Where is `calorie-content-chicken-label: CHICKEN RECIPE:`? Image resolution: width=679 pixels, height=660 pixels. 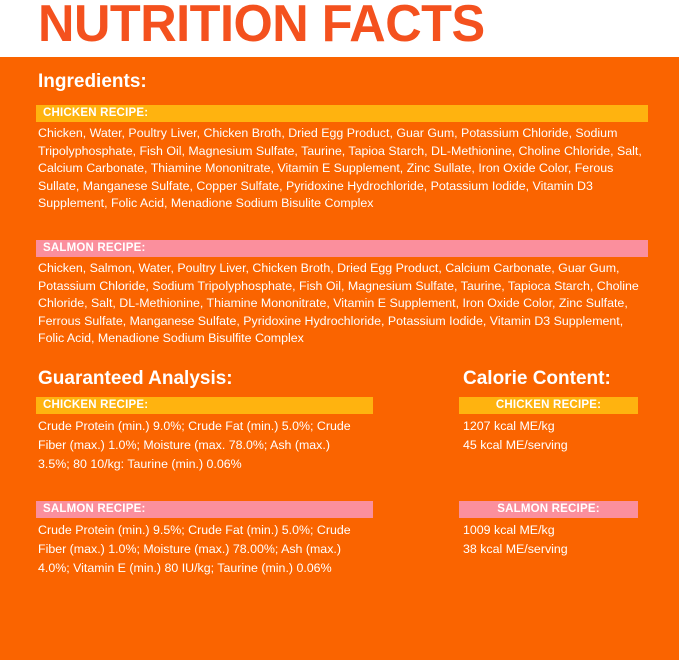
calorie-content-chicken-label: CHICKEN RECIPE: is located at coordinates (548, 405).